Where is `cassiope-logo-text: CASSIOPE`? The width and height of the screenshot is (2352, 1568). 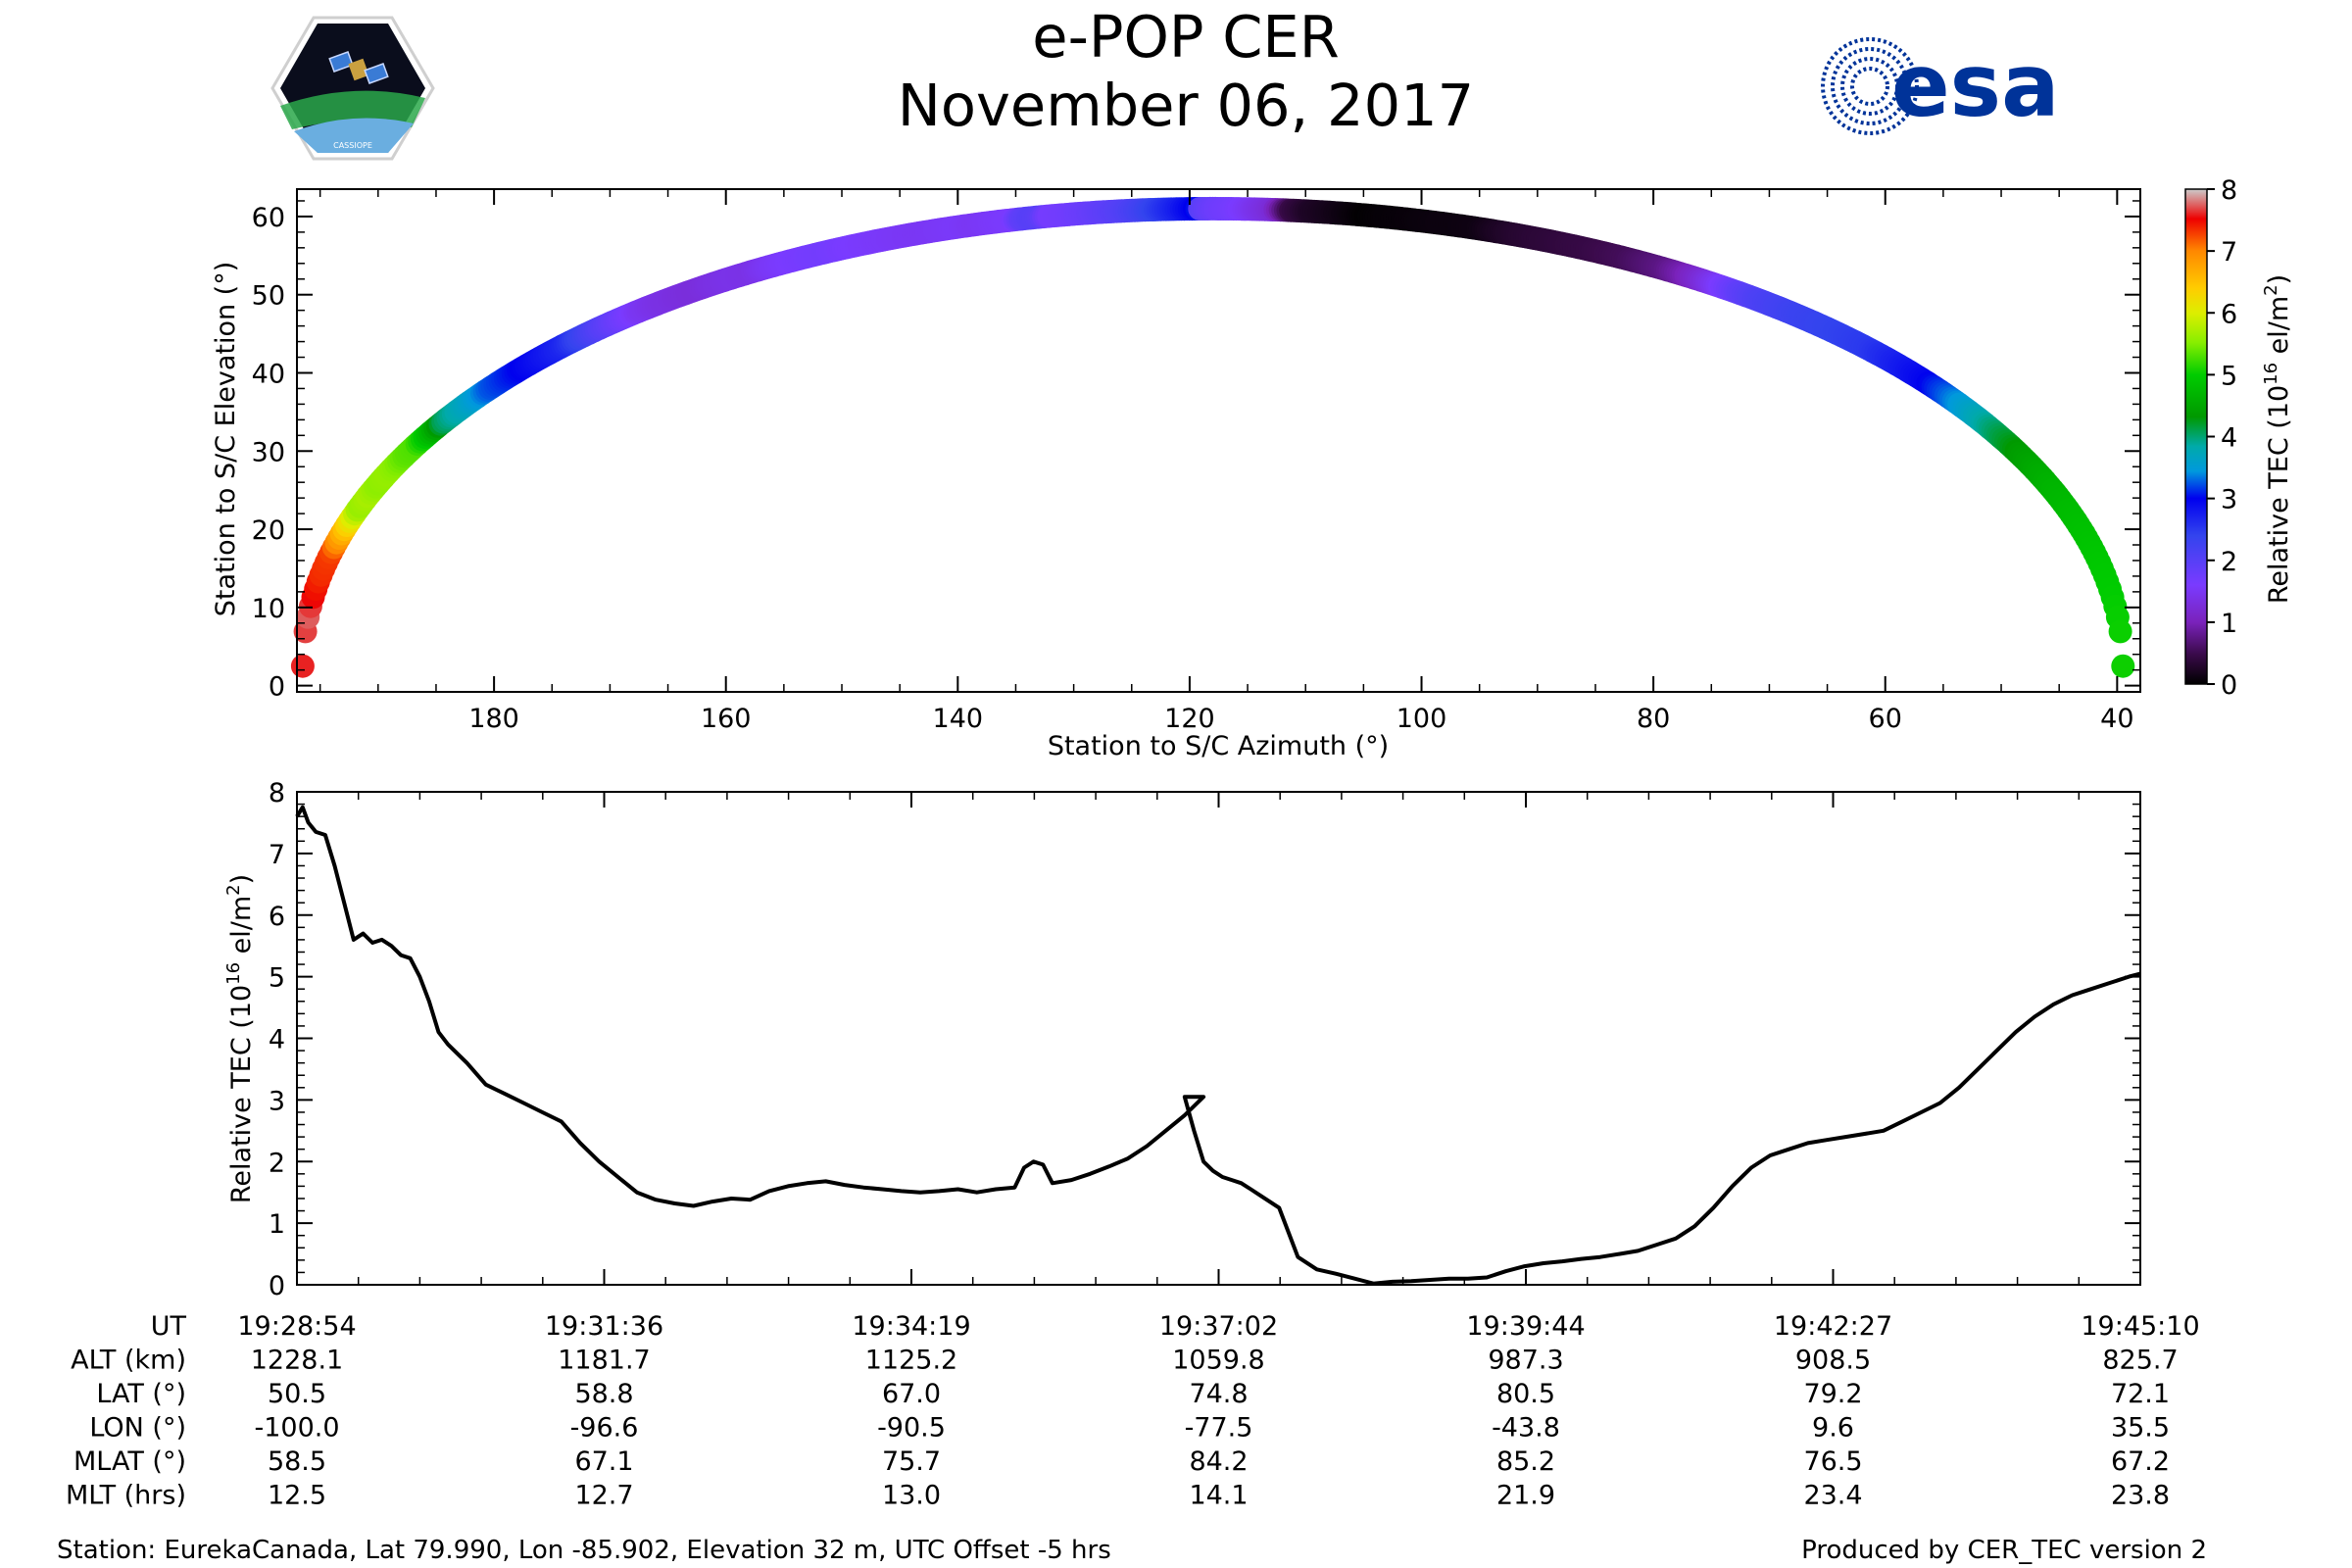
cassiope-logo-text: CASSIOPE is located at coordinates (352, 145).